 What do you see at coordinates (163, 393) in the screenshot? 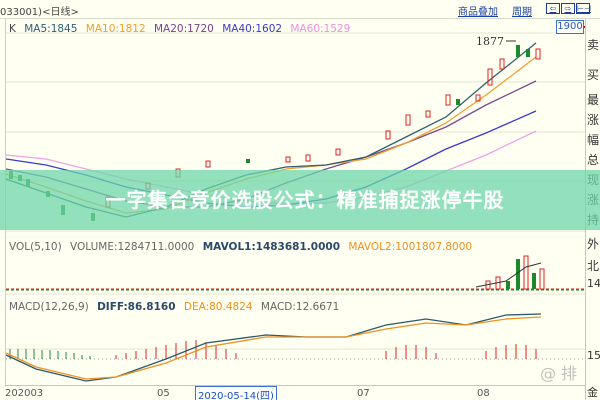
I see `x-label-05: 05` at bounding box center [163, 393].